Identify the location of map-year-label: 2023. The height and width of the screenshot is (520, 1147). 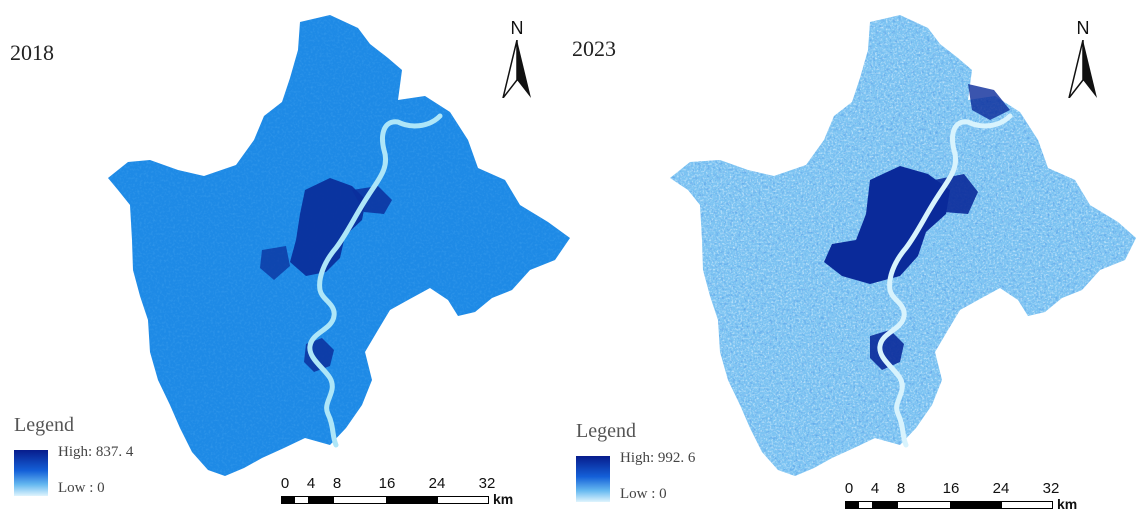
(594, 48).